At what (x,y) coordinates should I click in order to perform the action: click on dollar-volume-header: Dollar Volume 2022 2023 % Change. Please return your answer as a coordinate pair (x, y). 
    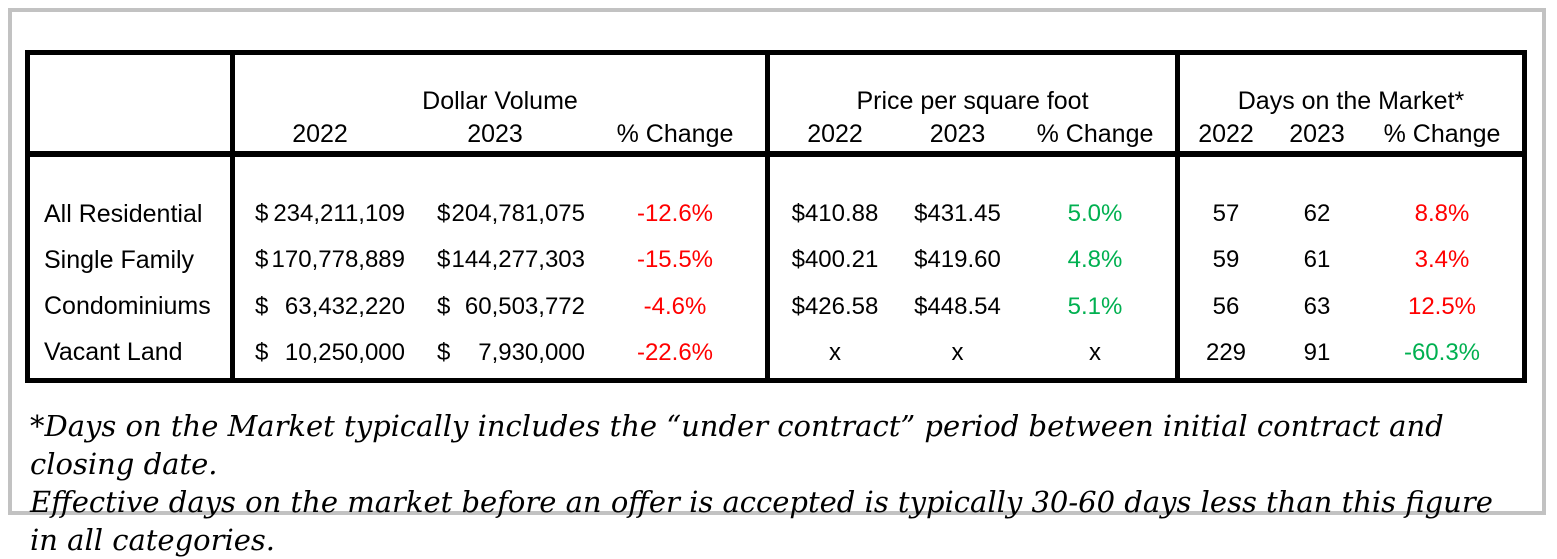
    Looking at the image, I should click on (500, 106).